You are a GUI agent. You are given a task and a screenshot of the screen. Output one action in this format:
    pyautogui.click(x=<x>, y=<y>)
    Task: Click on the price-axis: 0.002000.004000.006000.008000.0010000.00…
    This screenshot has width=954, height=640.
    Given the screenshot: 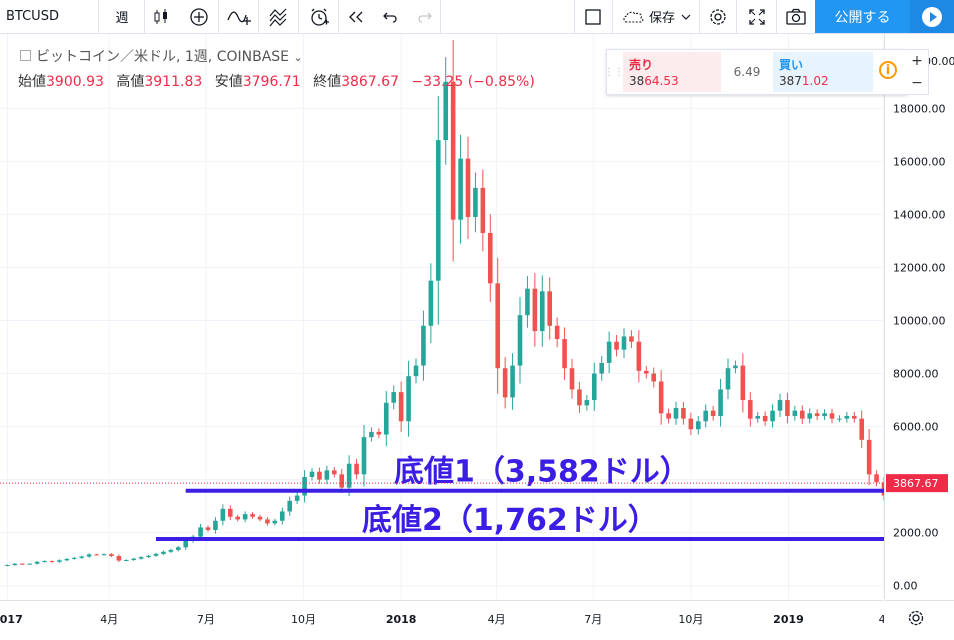 What is the action you would take?
    pyautogui.click(x=919, y=316)
    